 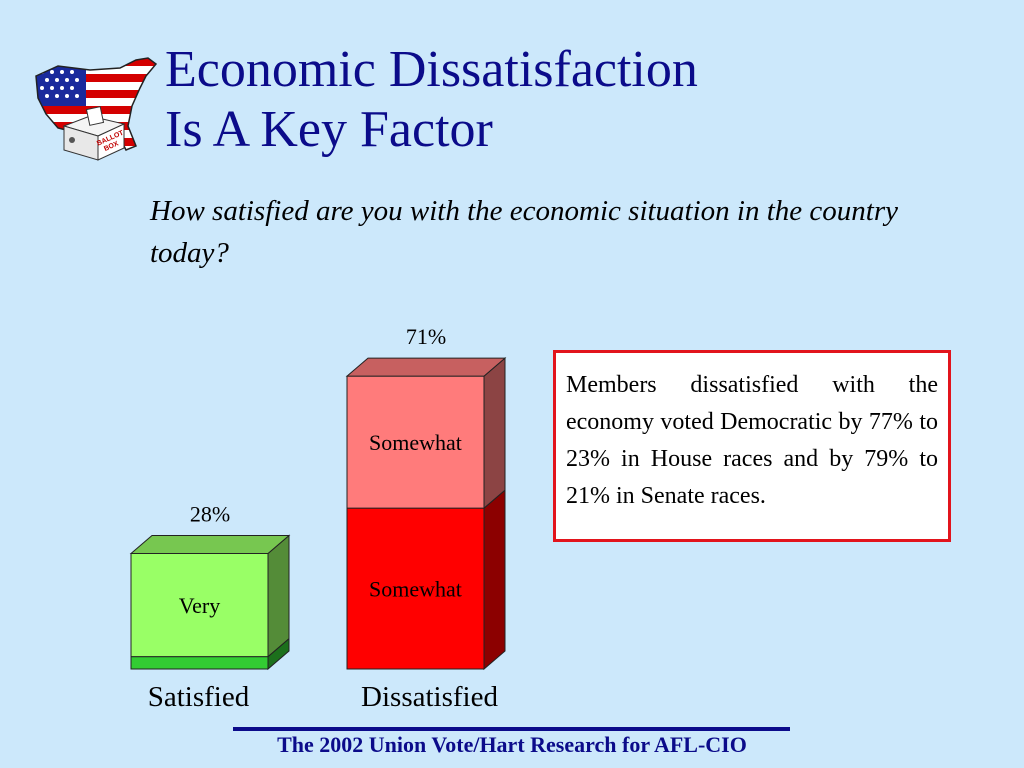 I want to click on bar-front-satisfied-very, so click(x=199, y=663).